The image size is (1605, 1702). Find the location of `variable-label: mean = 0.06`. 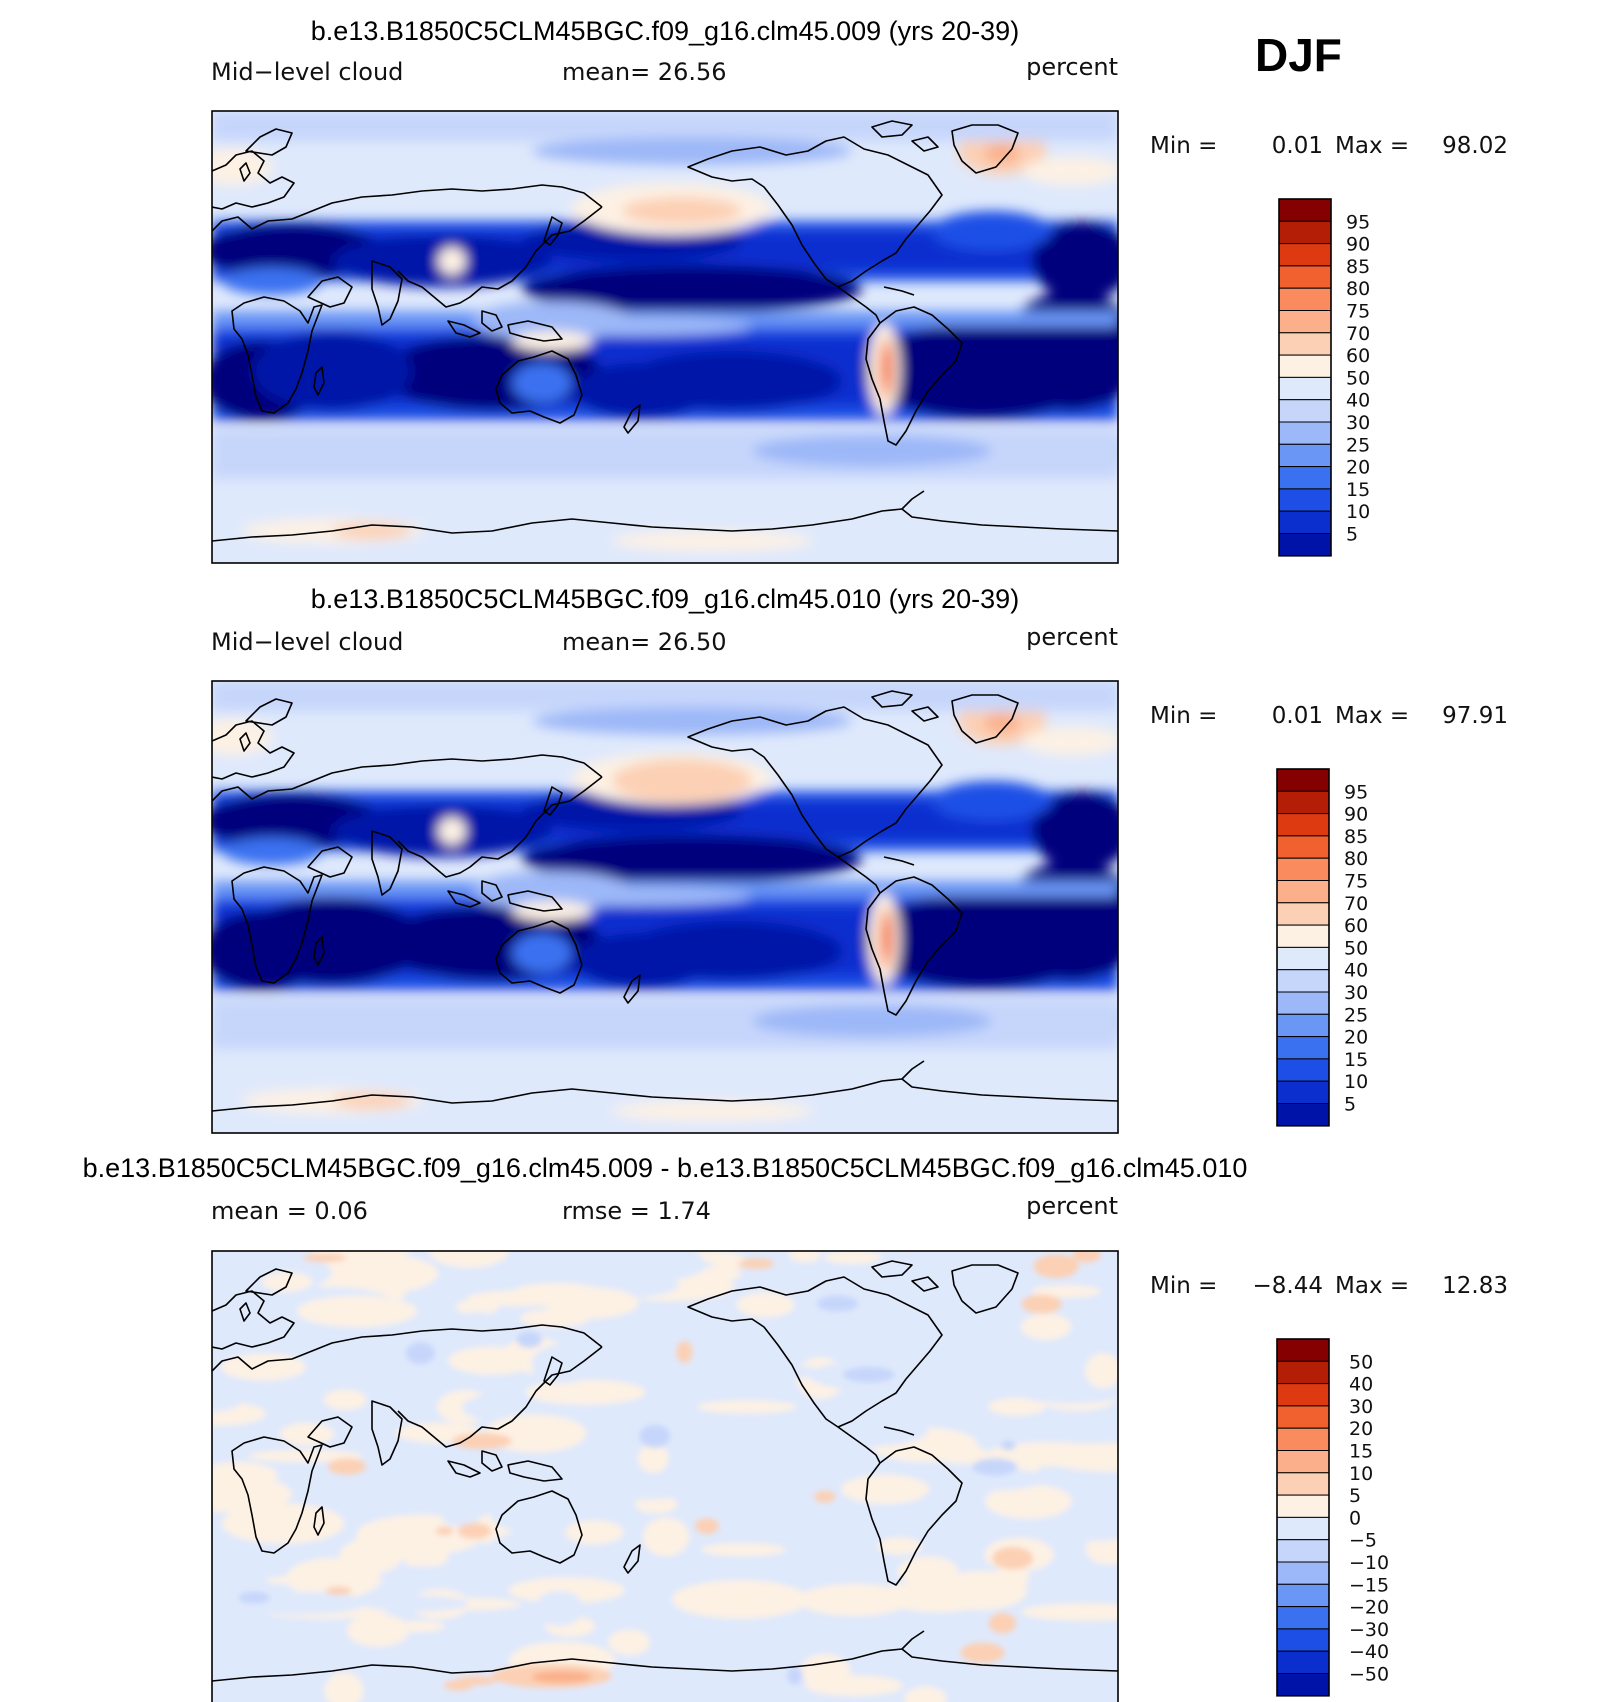

variable-label: mean = 0.06 is located at coordinates (289, 1211).